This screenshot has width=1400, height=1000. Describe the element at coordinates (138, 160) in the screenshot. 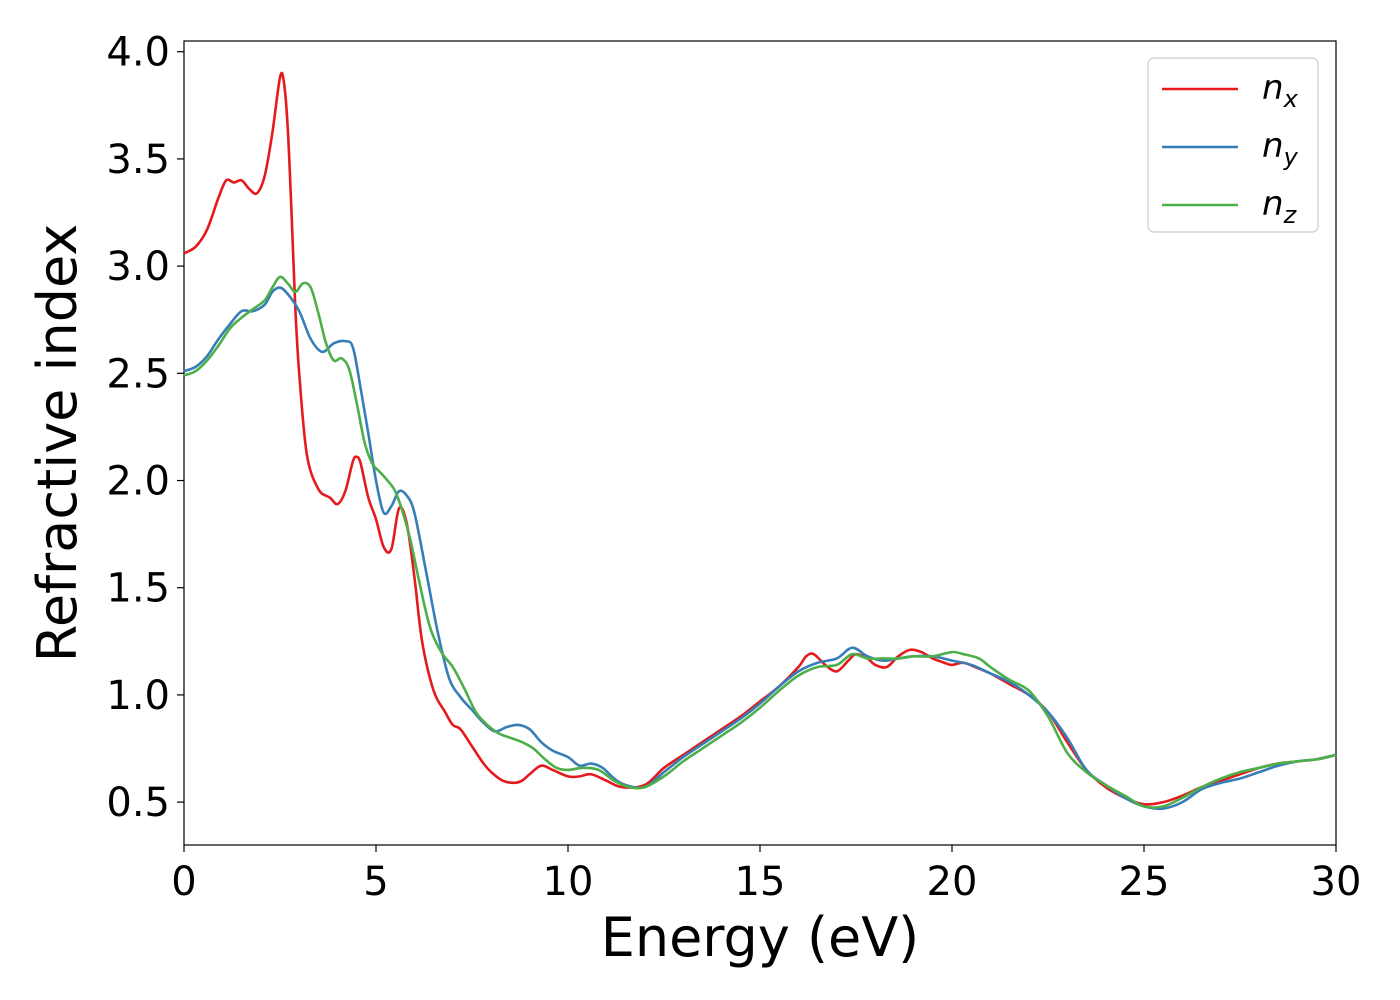

I see `y-tick-label: 3.5` at that location.